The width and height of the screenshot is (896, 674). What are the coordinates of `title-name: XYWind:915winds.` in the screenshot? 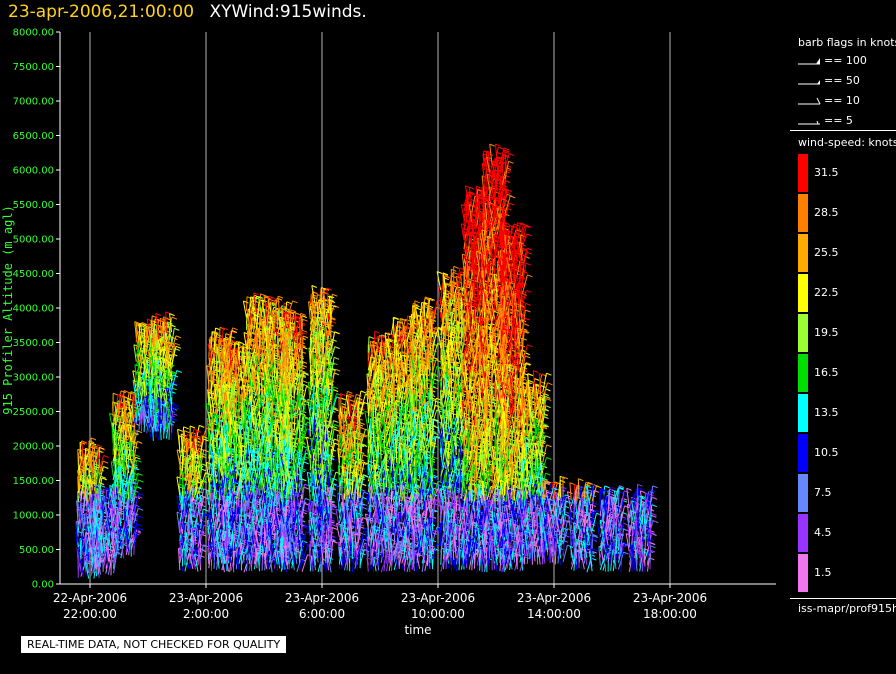 It's located at (288, 12).